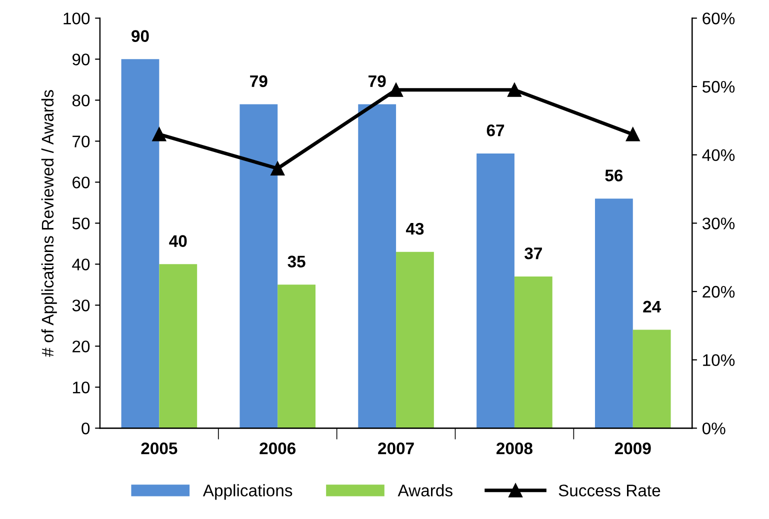 Image resolution: width=769 pixels, height=519 pixels. I want to click on y-tick-label: 50, so click(81, 224).